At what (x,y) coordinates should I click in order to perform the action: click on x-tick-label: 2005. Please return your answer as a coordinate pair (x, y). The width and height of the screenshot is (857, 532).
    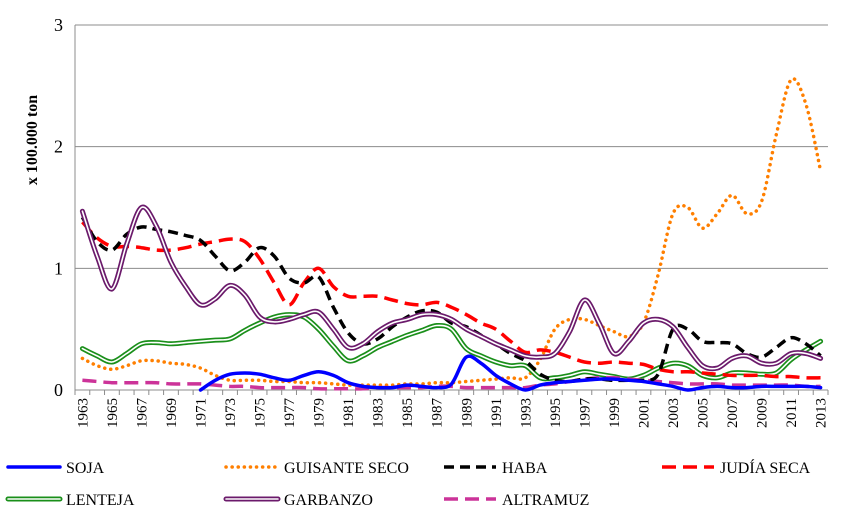
    Looking at the image, I should click on (704, 413).